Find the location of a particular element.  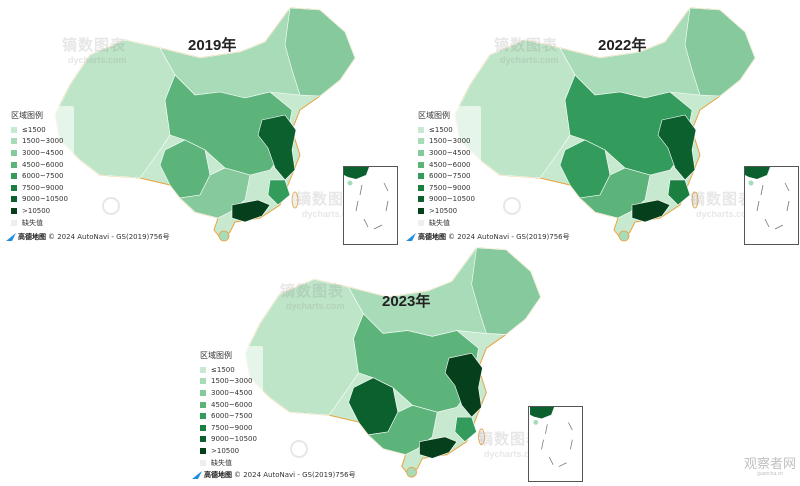

region-guangdong is located at coordinates (438, 447).